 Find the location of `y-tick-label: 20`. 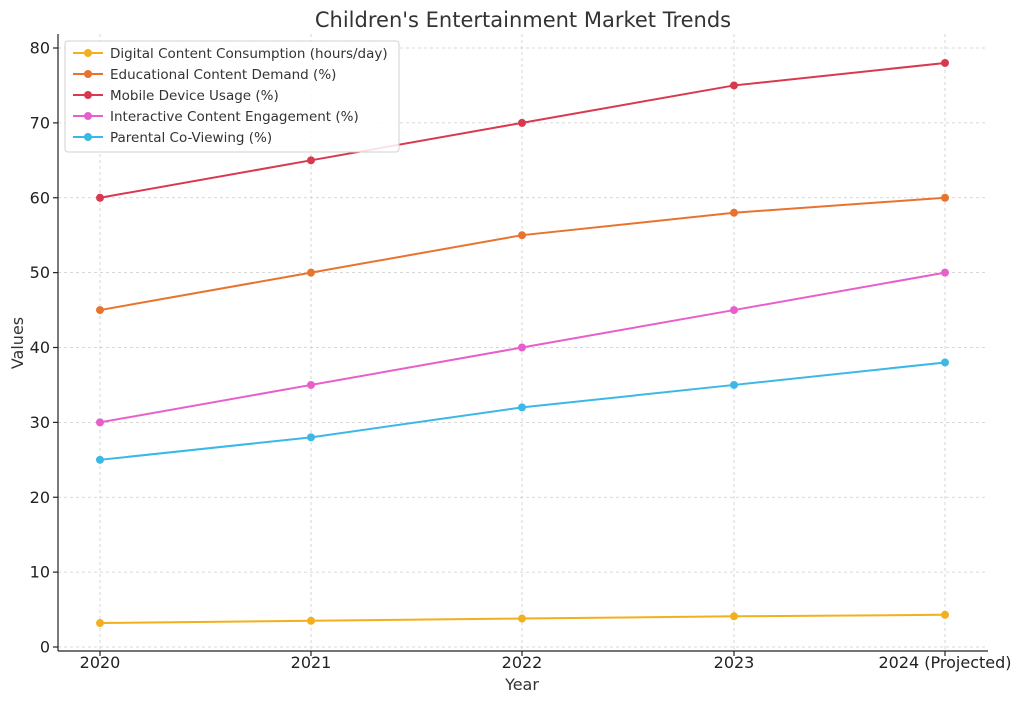

y-tick-label: 20 is located at coordinates (40, 497).